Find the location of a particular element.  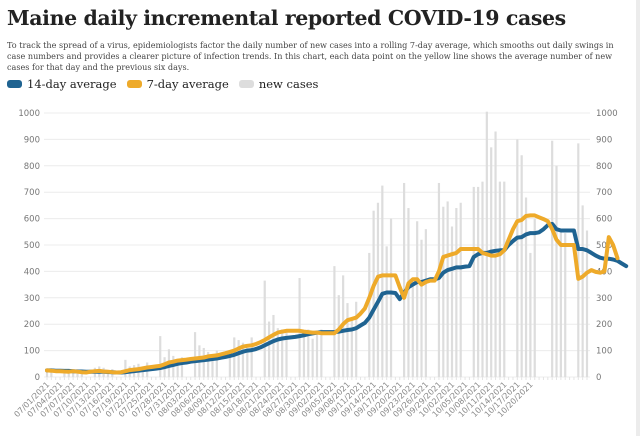

legend-item-14-day: 14-day average is located at coordinates (62, 84).